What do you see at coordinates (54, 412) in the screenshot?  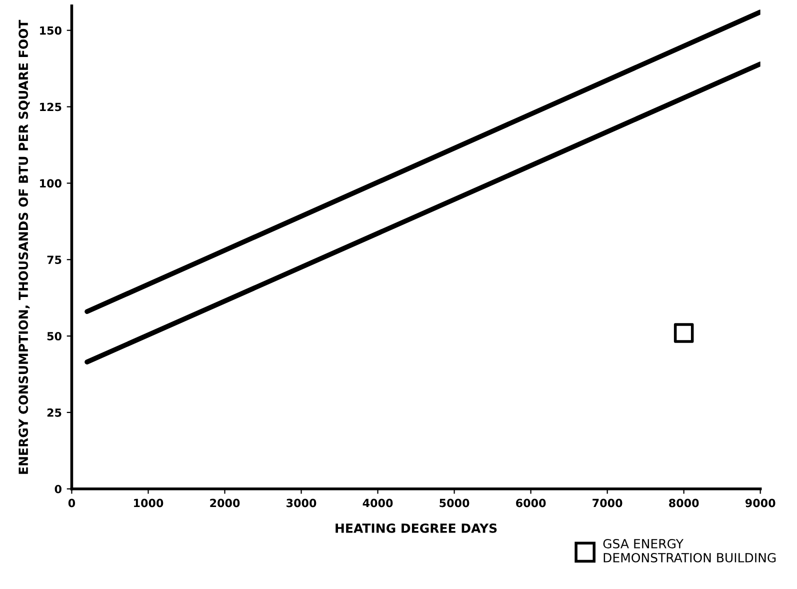 I see `y-tick-label: 25` at bounding box center [54, 412].